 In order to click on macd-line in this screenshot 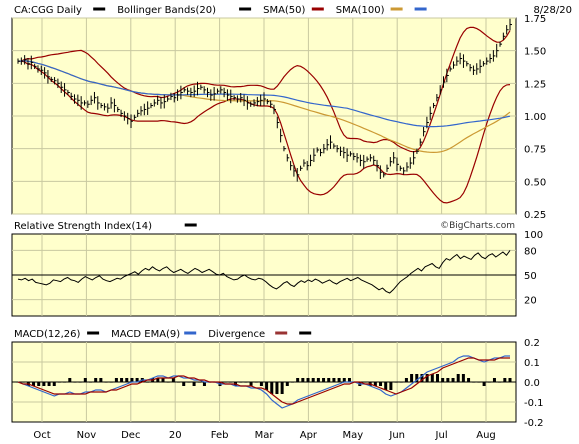, I will do `click(263, 382)`.